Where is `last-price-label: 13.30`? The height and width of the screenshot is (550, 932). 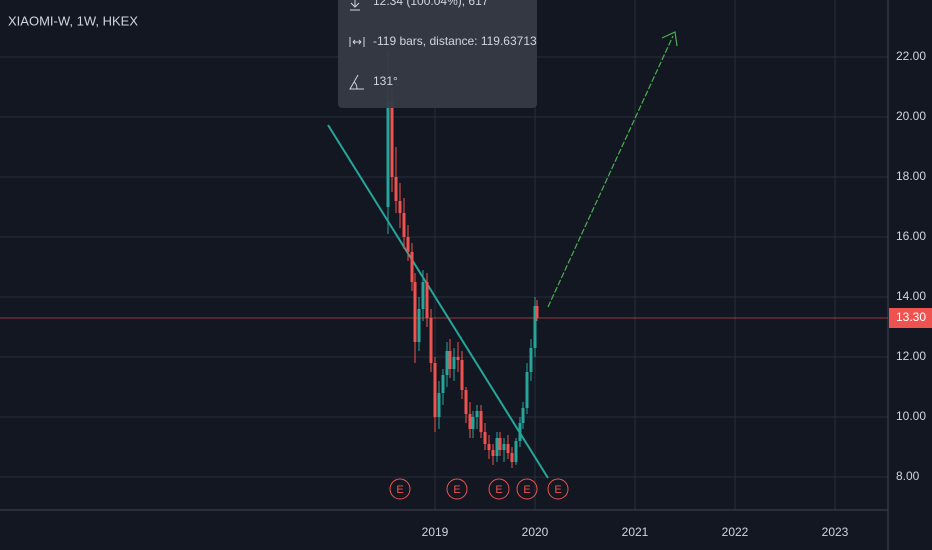 last-price-label: 13.30 is located at coordinates (911, 317).